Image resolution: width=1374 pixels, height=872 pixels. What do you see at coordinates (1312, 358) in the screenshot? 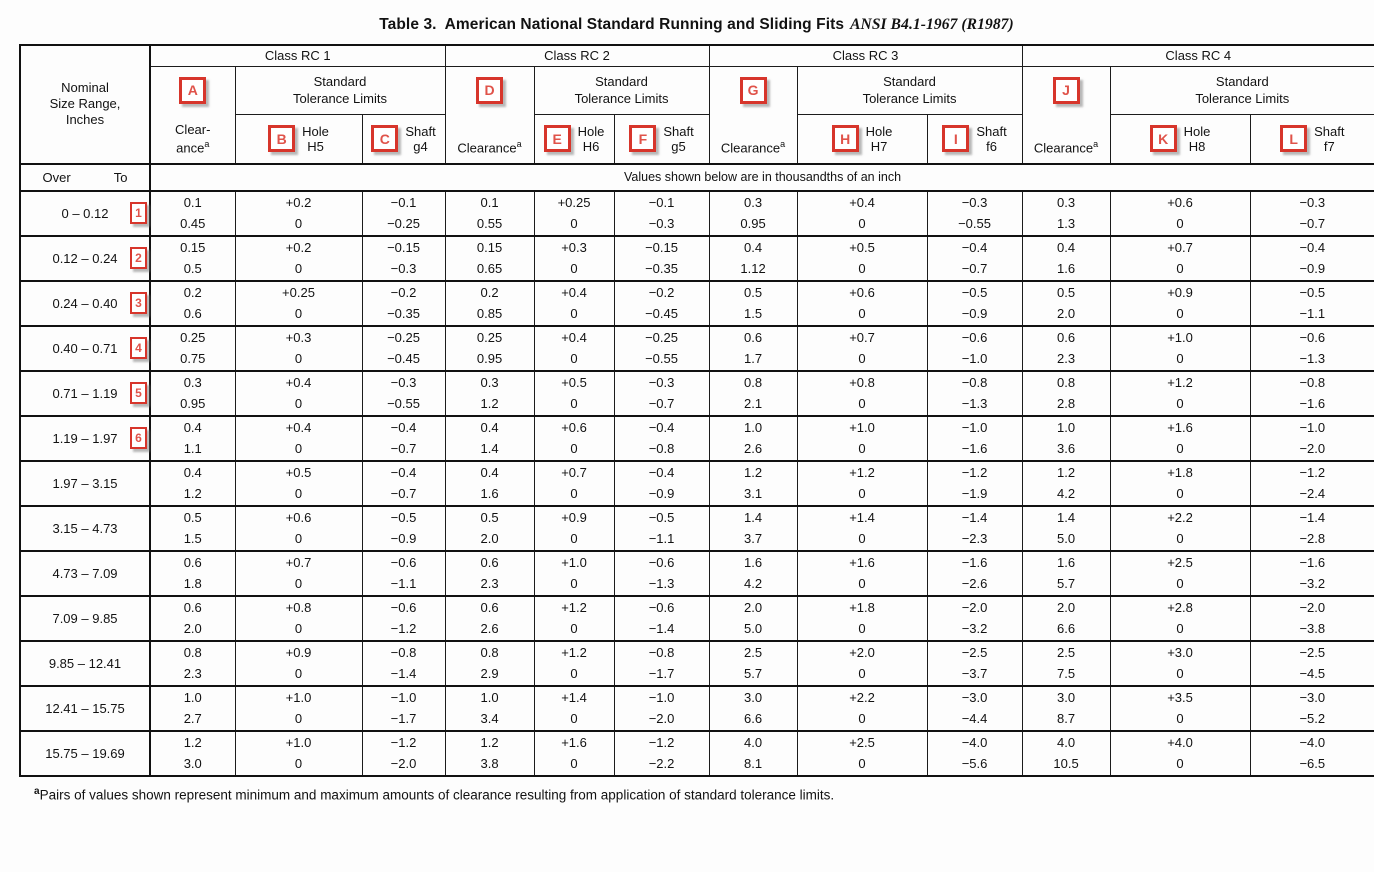
I see `value-line: −1.3` at bounding box center [1312, 358].